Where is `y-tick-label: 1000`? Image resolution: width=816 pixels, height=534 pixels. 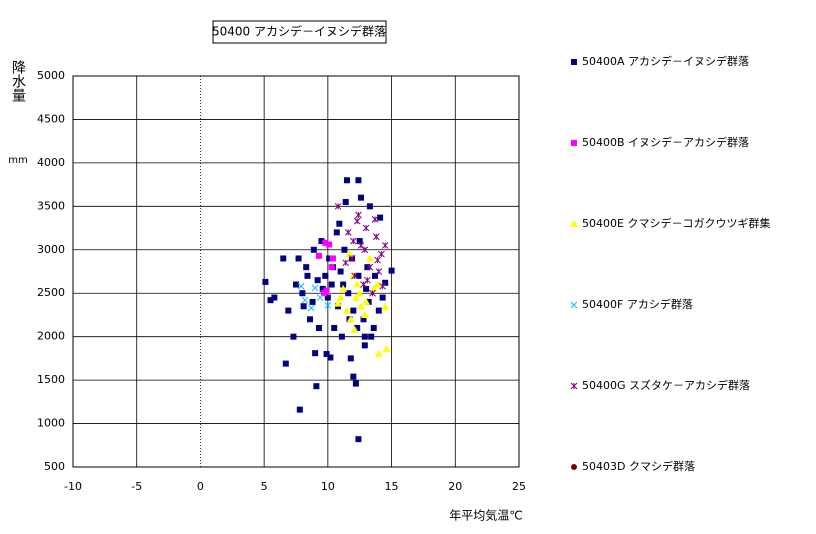 y-tick-label: 1000 is located at coordinates (51, 423).